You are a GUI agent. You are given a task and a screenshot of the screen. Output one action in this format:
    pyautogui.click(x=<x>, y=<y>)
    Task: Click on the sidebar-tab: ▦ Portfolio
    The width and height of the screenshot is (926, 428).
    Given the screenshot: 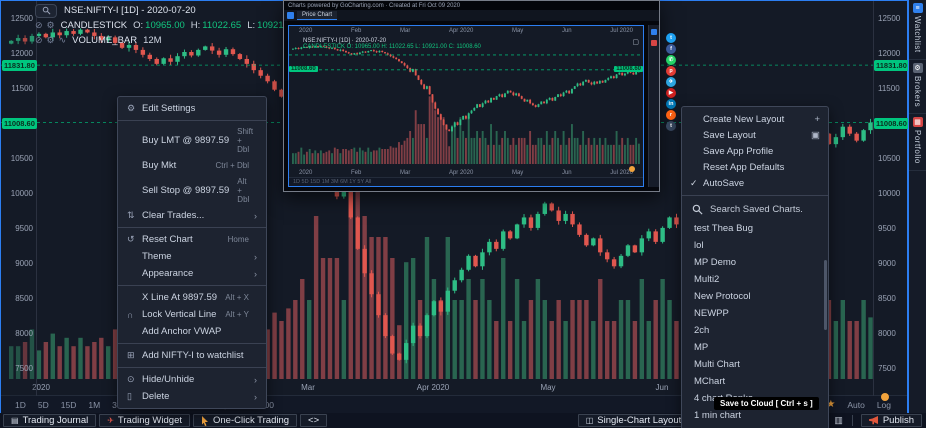 What is the action you would take?
    pyautogui.click(x=917, y=142)
    